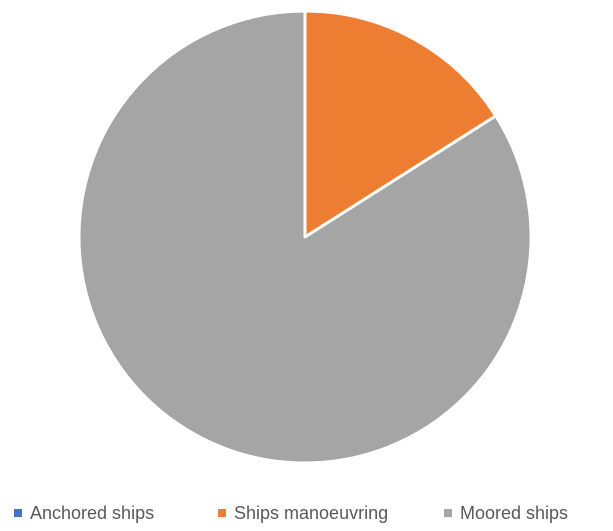 The image size is (613, 531). What do you see at coordinates (311, 513) in the screenshot?
I see `legend-label-ships-manoeuvring: Ships manoeuvring` at bounding box center [311, 513].